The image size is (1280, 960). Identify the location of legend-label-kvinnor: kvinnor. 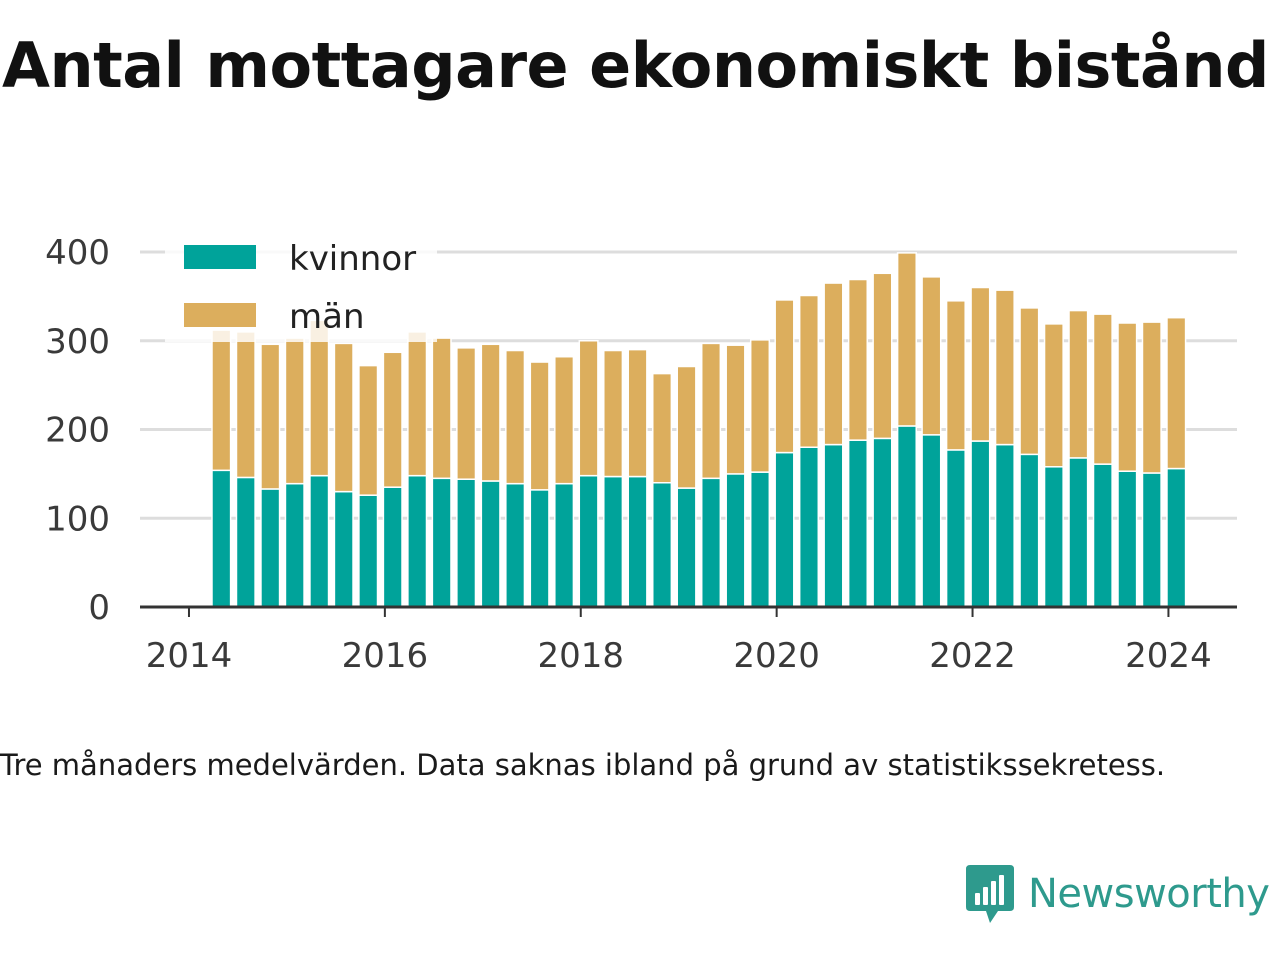
(352, 259).